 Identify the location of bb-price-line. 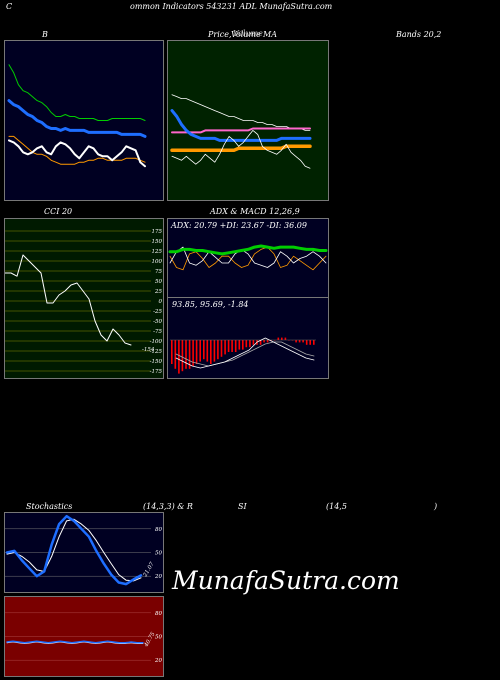
(77, 153).